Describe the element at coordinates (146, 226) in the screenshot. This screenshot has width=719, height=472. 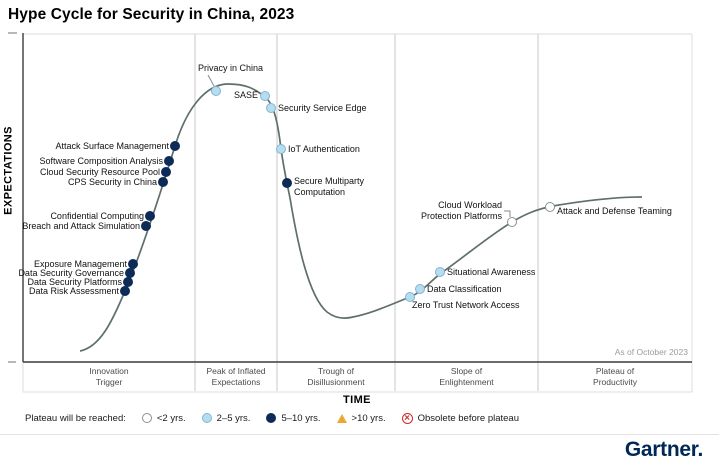
I see `breach-and-attack-simulation-dot` at that location.